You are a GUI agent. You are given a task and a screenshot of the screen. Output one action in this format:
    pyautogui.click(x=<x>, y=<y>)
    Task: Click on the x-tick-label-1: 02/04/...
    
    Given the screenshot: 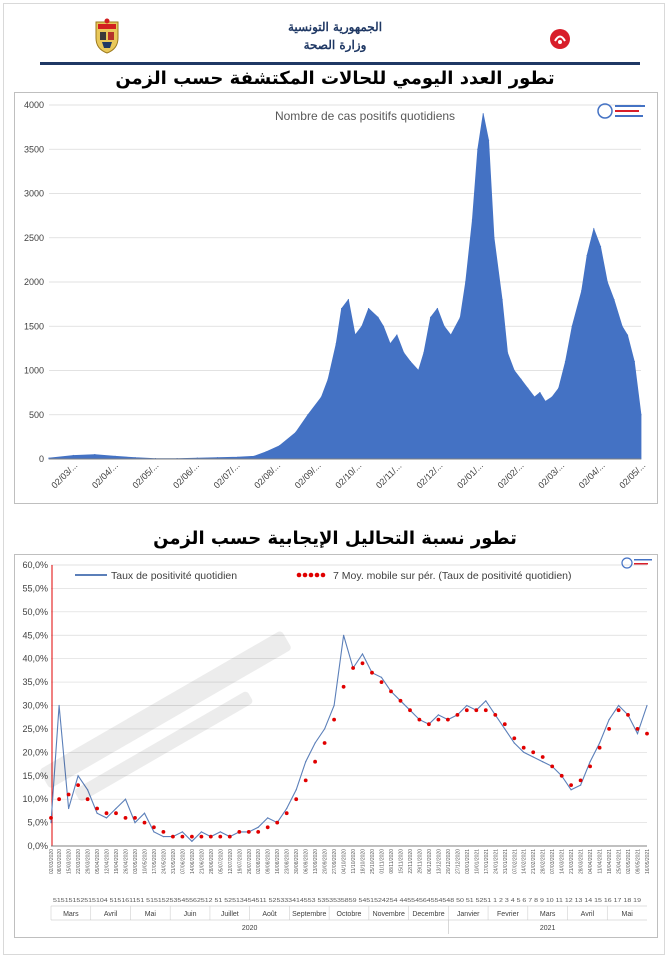 What is the action you would take?
    pyautogui.click(x=105, y=475)
    